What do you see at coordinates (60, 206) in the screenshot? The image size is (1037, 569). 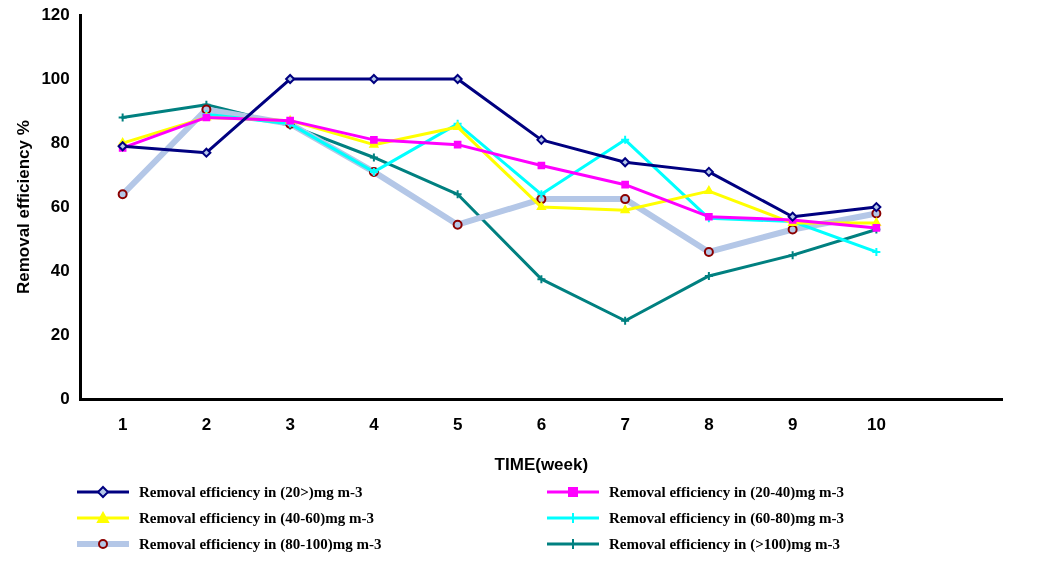 I see `y-tick-label: 60` at bounding box center [60, 206].